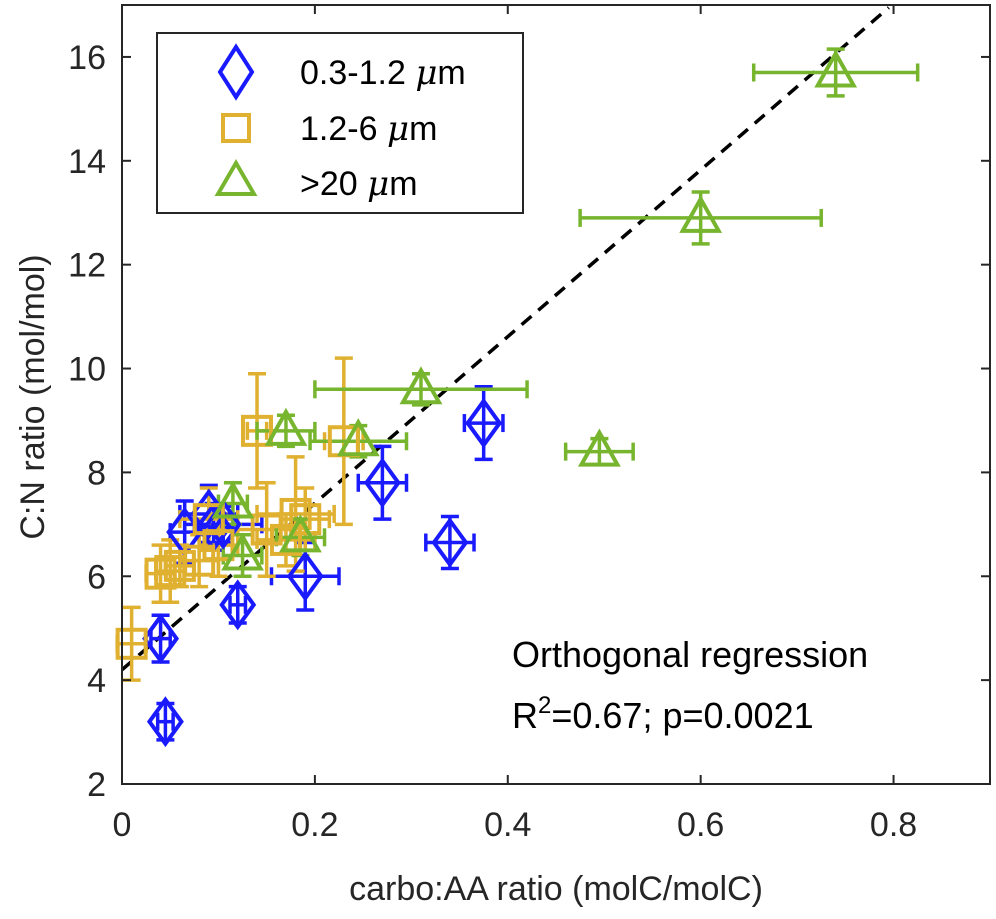 The height and width of the screenshot is (919, 996). Describe the element at coordinates (507, 825) in the screenshot. I see `x-tick-label: 0.4` at that location.